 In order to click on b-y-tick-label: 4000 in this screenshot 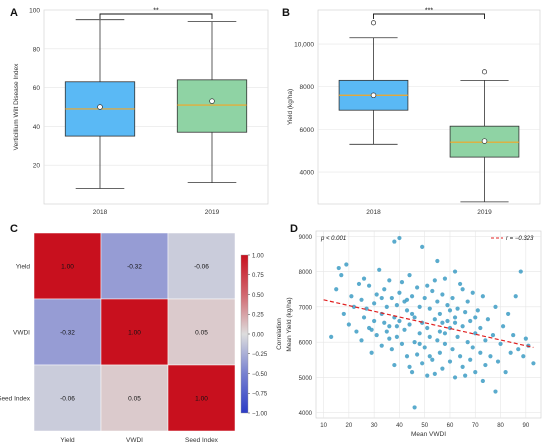, I will do `click(307, 173)`.